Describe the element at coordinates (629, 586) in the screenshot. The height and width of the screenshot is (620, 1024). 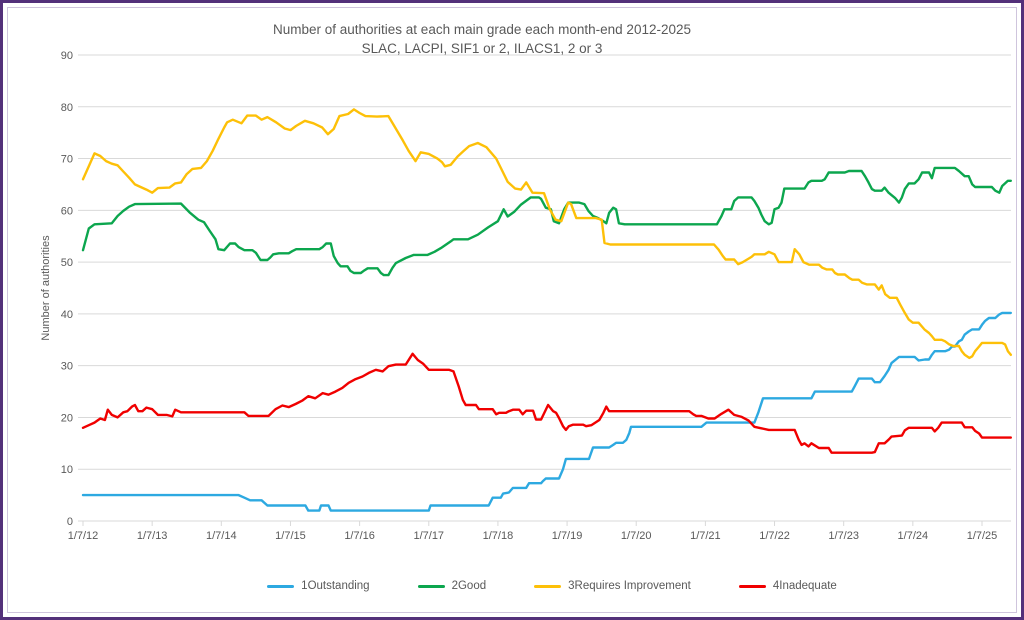
I see `legend-label: 3Requires Improvement` at that location.